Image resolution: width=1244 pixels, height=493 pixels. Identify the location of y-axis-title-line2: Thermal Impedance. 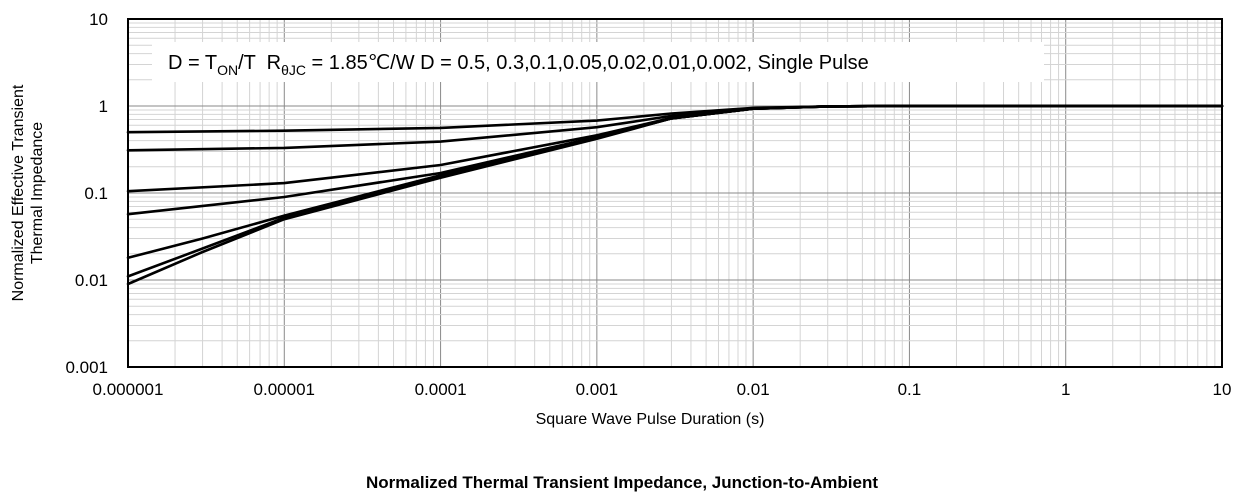
(37, 193).